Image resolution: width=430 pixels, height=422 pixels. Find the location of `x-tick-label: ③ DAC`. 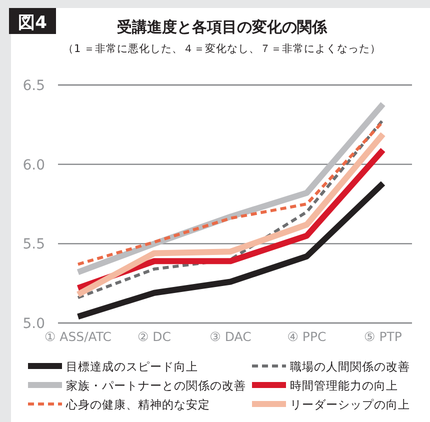

x-tick-label: ③ DAC is located at coordinates (231, 336).